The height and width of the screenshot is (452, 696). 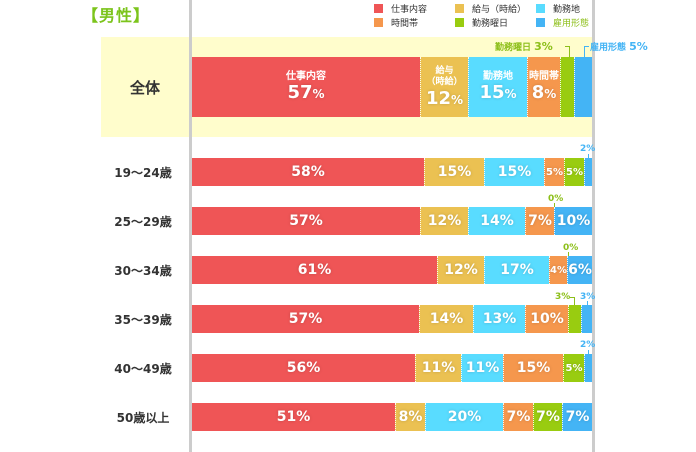 I want to click on segment-salary: 給与 （時給） 12%, so click(x=444, y=87).